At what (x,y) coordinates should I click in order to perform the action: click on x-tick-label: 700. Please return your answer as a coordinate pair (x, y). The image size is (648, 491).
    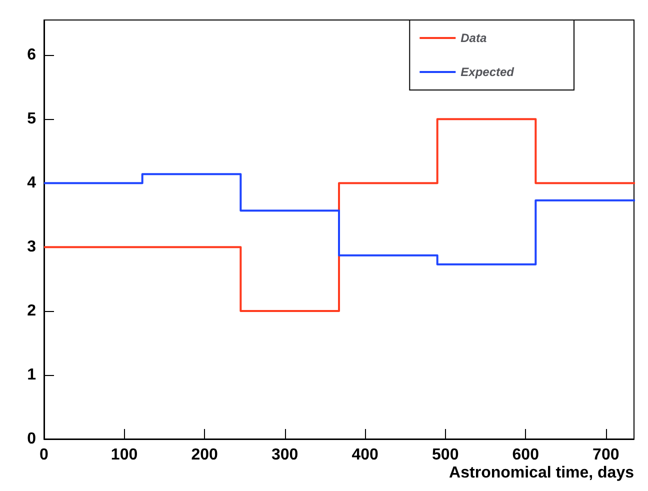
    Looking at the image, I should click on (606, 455).